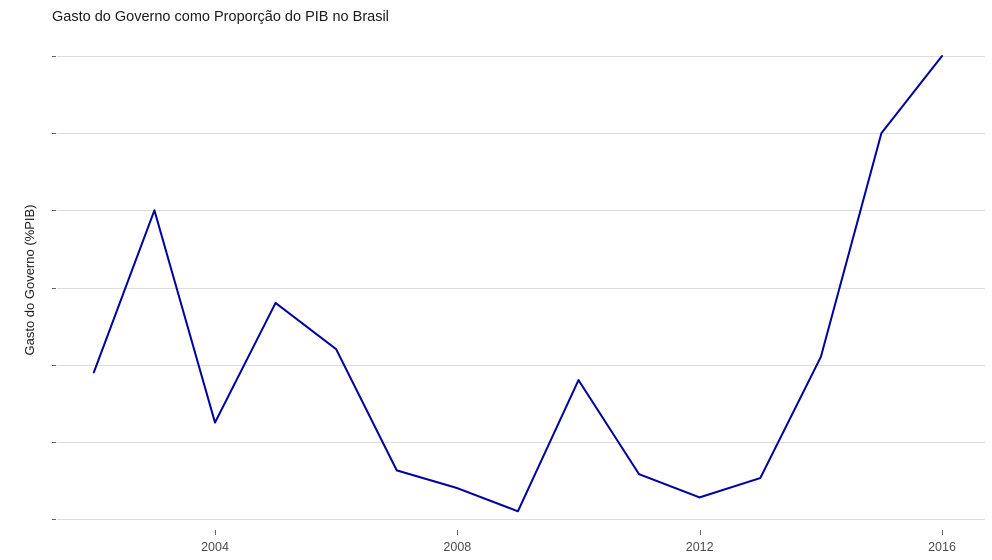 The image size is (992, 560). Describe the element at coordinates (457, 547) in the screenshot. I see `x-tick-label-2008: 2008` at that location.